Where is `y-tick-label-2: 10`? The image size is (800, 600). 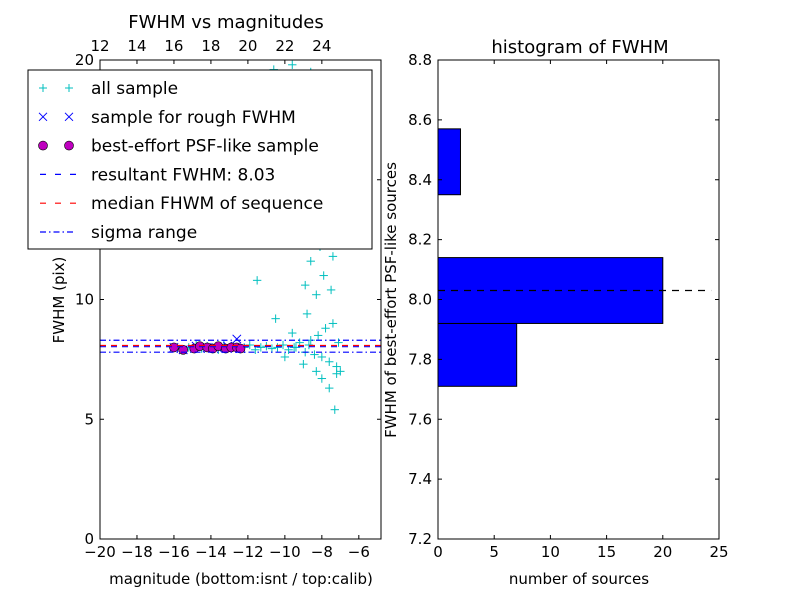
y-tick-label-2: 10 is located at coordinates (84, 300).